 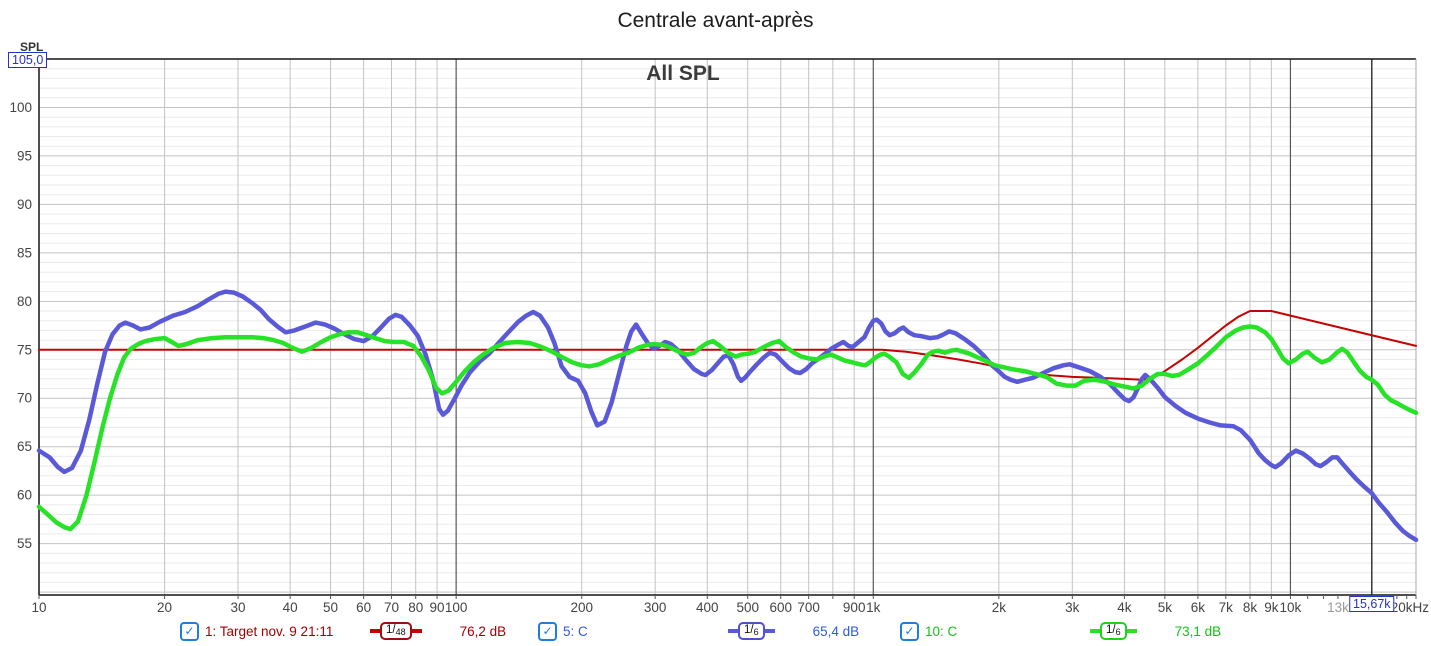 What do you see at coordinates (655, 607) in the screenshot?
I see `svg-text: 300` at bounding box center [655, 607].